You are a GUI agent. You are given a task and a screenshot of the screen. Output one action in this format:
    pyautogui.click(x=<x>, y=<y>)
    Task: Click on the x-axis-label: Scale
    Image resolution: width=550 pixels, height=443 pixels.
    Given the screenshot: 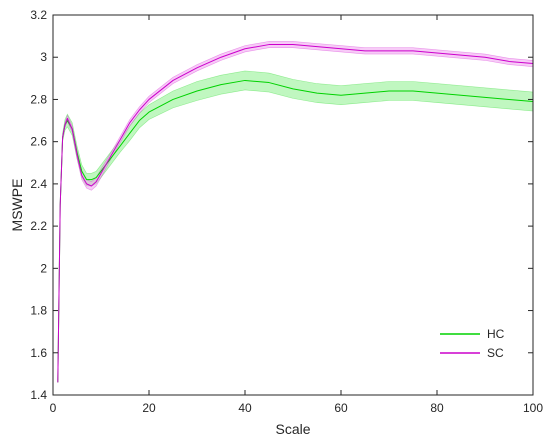 What is the action you would take?
    pyautogui.click(x=292, y=429)
    